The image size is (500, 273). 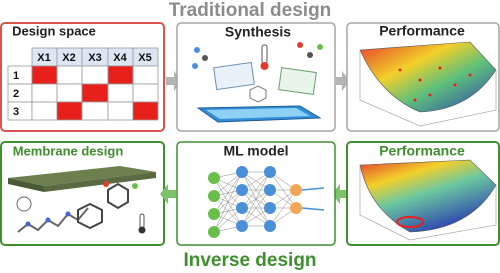 I want to click on synthesis-illustration, so click(x=257, y=82).